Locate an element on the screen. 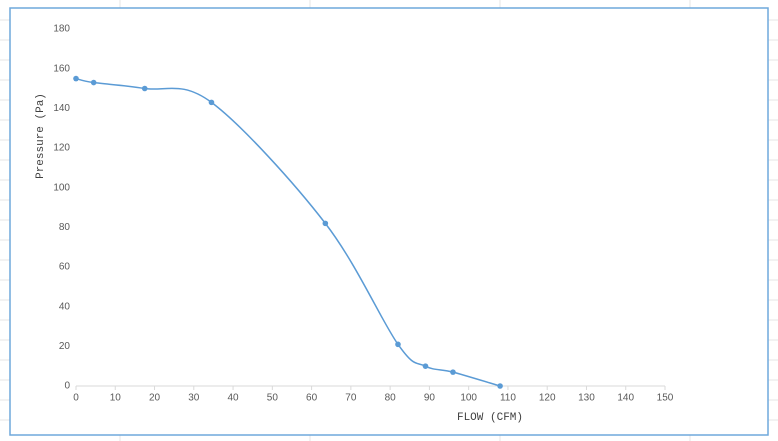  x-tick-label: 20 is located at coordinates (155, 398).